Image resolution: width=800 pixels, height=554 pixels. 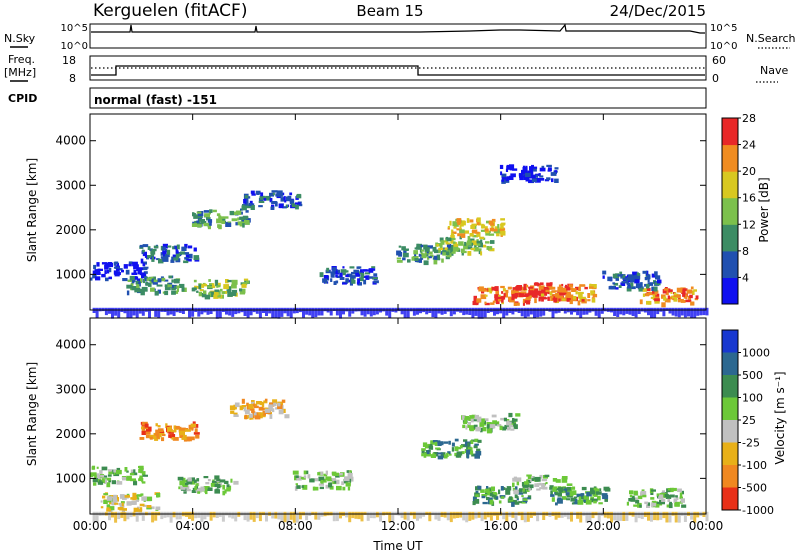 What do you see at coordinates (752, 398) in the screenshot?
I see `colorbar-tick-label: 100` at bounding box center [752, 398].